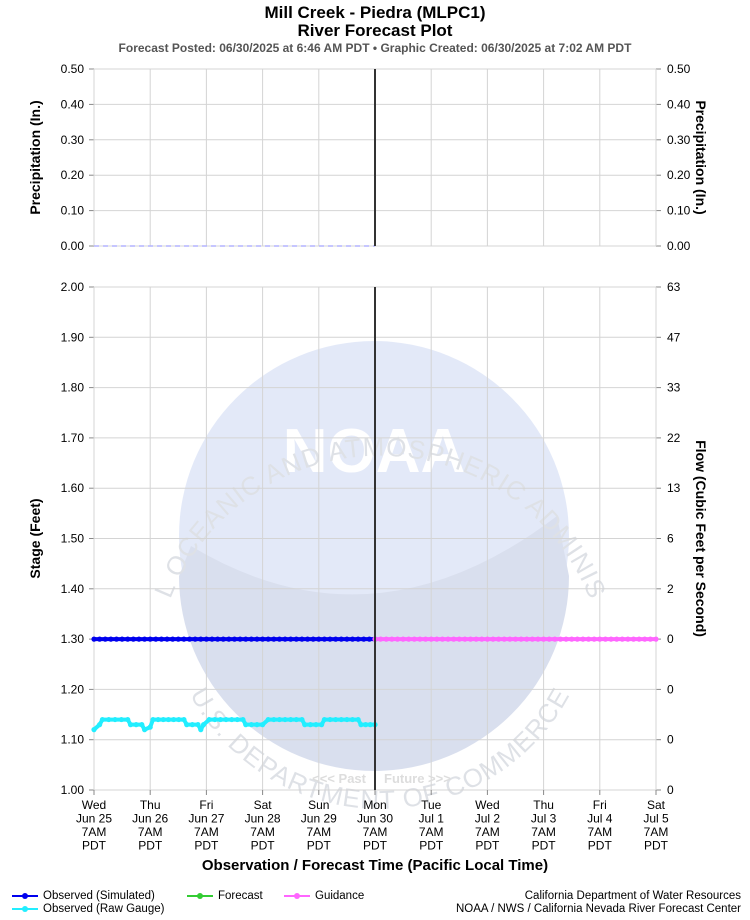 The height and width of the screenshot is (920, 750). Describe the element at coordinates (674, 488) in the screenshot. I see `y-tick-label-right: 13` at that location.